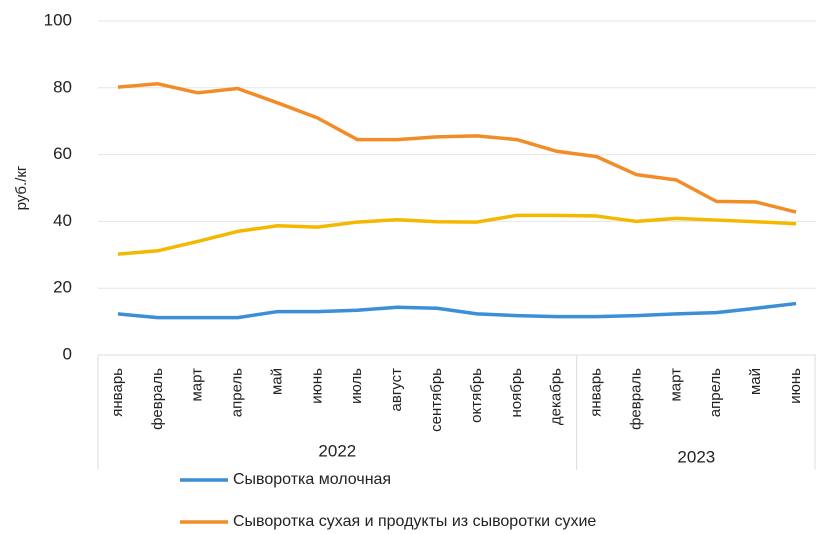 Image resolution: width=816 pixels, height=534 pixels. Describe the element at coordinates (337, 450) in the screenshot. I see `x-group-label: 2022` at that location.